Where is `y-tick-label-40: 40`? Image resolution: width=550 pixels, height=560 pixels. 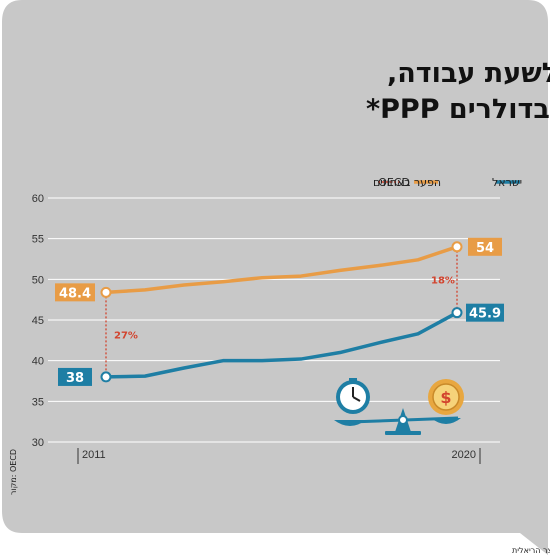 y-tick-label-40: 40 is located at coordinates (38, 362).